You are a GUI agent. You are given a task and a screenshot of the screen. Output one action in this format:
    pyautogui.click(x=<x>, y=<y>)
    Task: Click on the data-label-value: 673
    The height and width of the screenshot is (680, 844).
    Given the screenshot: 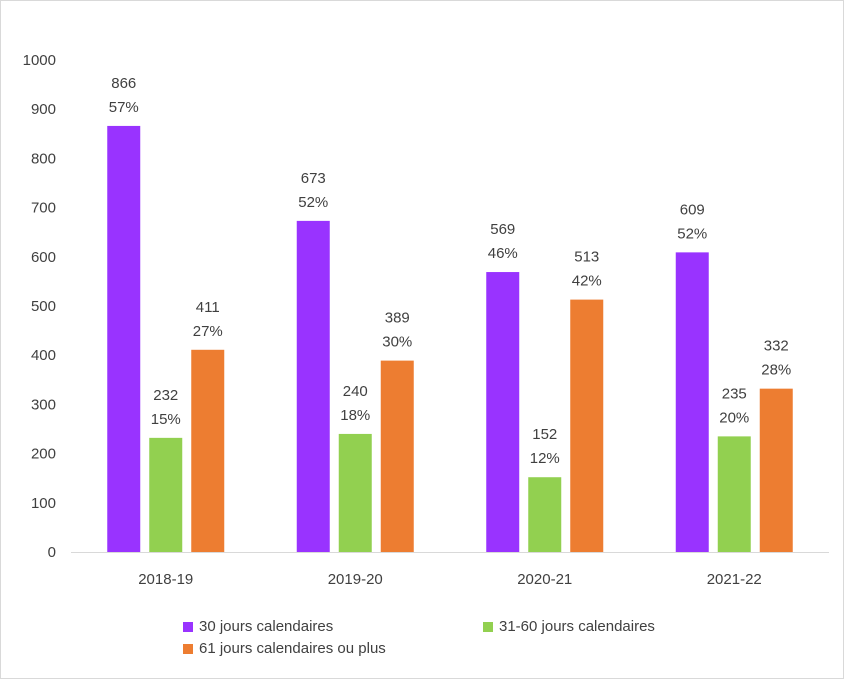 What is the action you would take?
    pyautogui.click(x=313, y=178)
    